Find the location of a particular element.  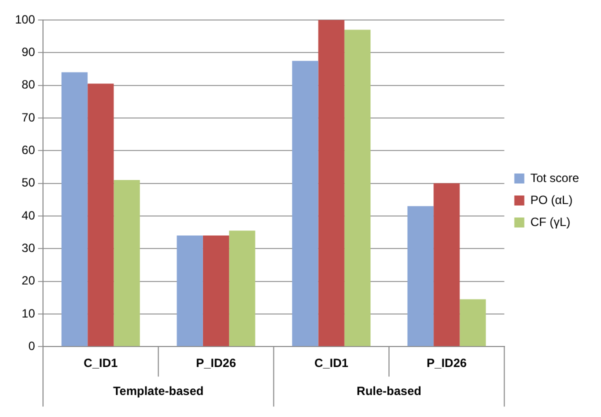

text: Template-based is located at coordinates (158, 391).